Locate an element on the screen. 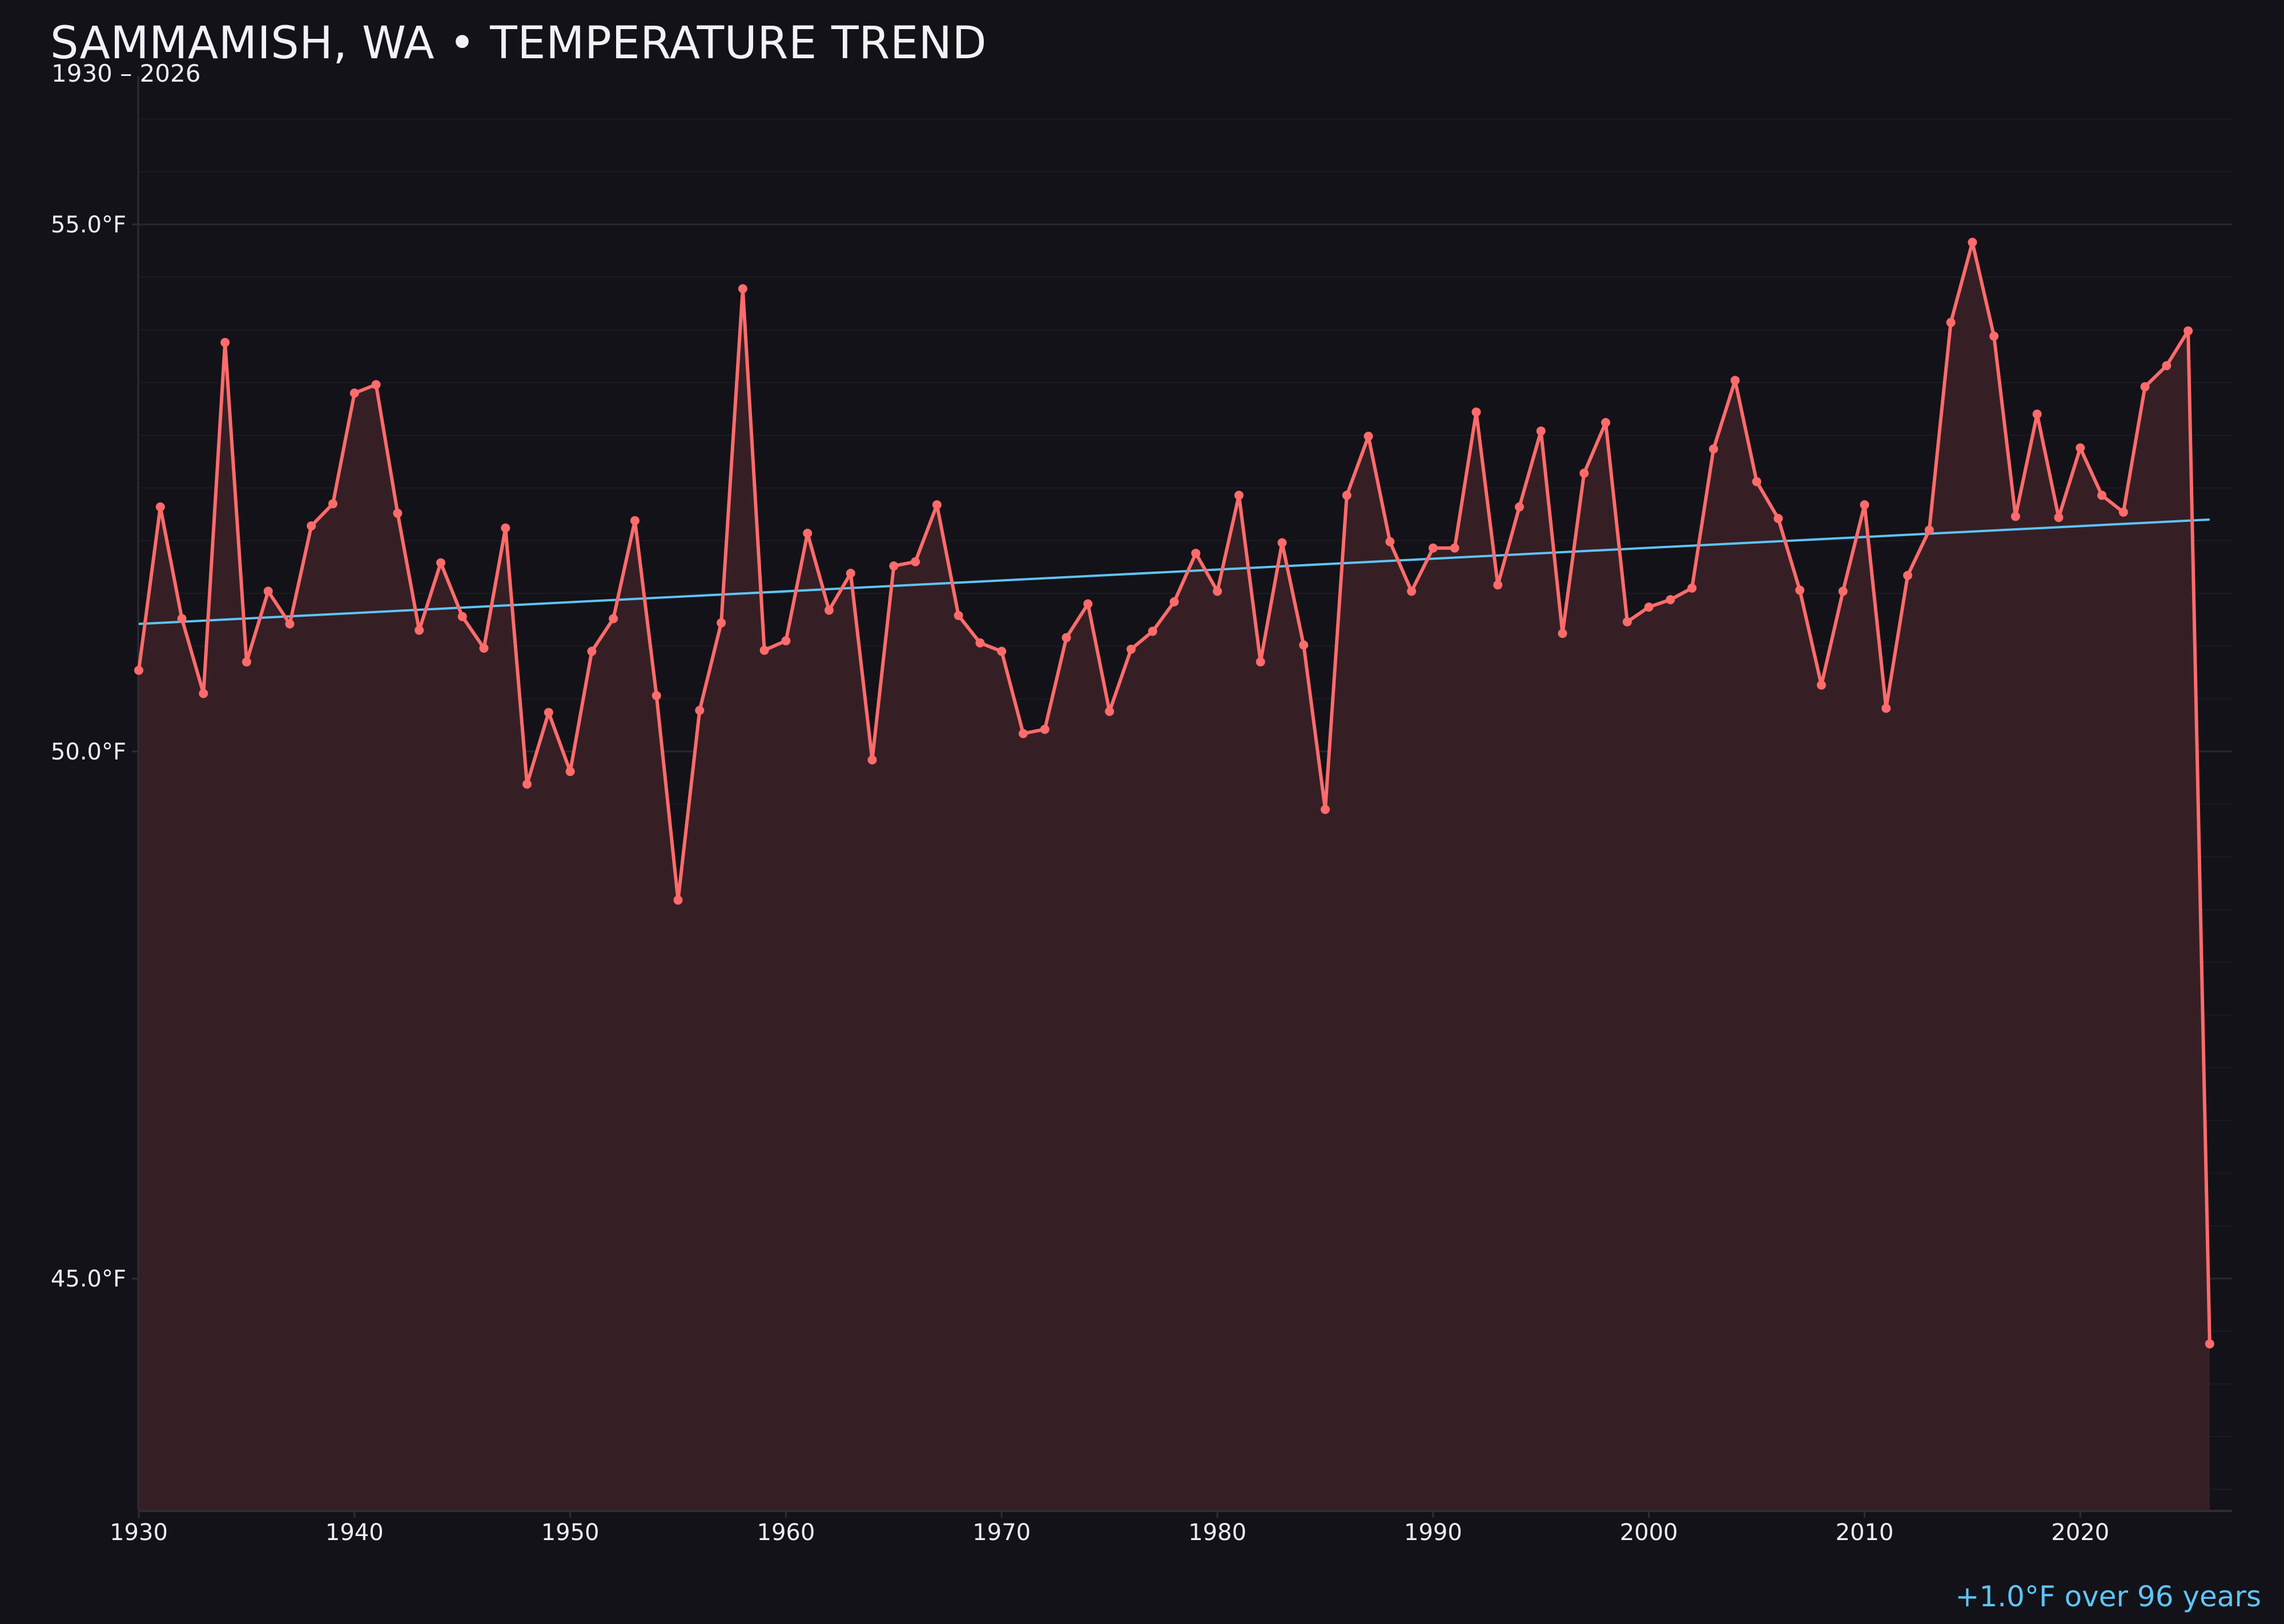 Image resolution: width=2284 pixels, height=1624 pixels. chart-title: SAMMAMISH, WA • TEMPERATURE TREND is located at coordinates (518, 43).